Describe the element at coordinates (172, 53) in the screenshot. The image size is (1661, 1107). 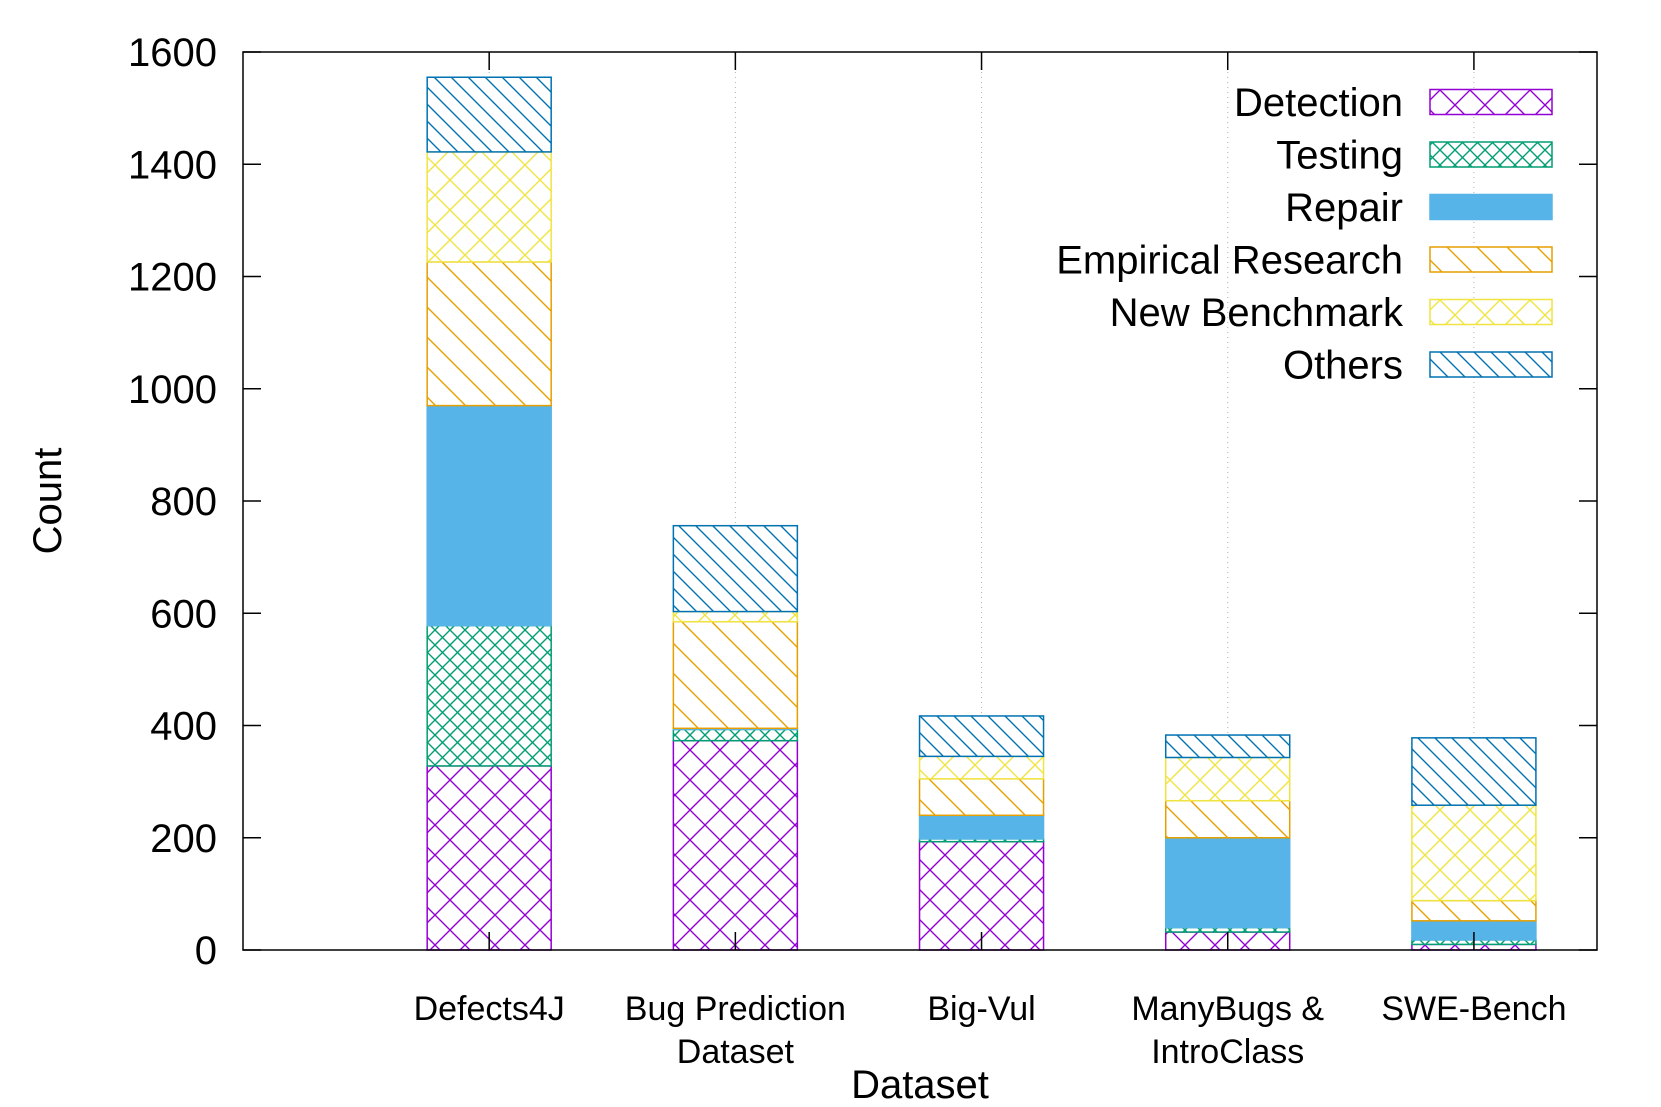
I see `y-tick-label: 1600` at that location.